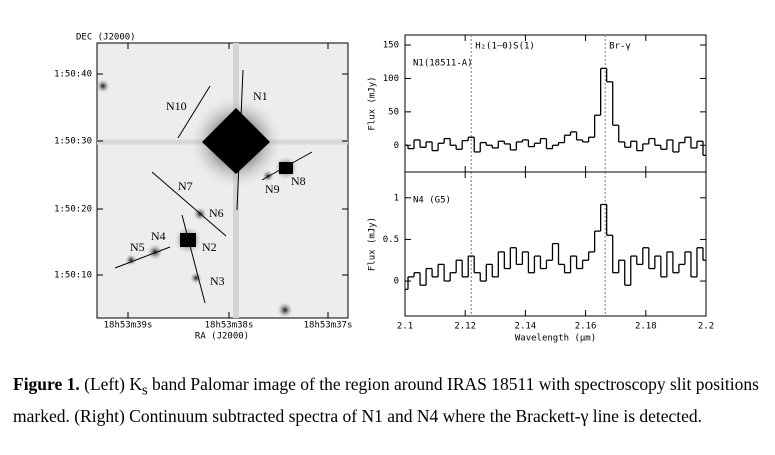  Describe the element at coordinates (222, 337) in the screenshot. I see `ra-label: RA (J2000)` at that location.